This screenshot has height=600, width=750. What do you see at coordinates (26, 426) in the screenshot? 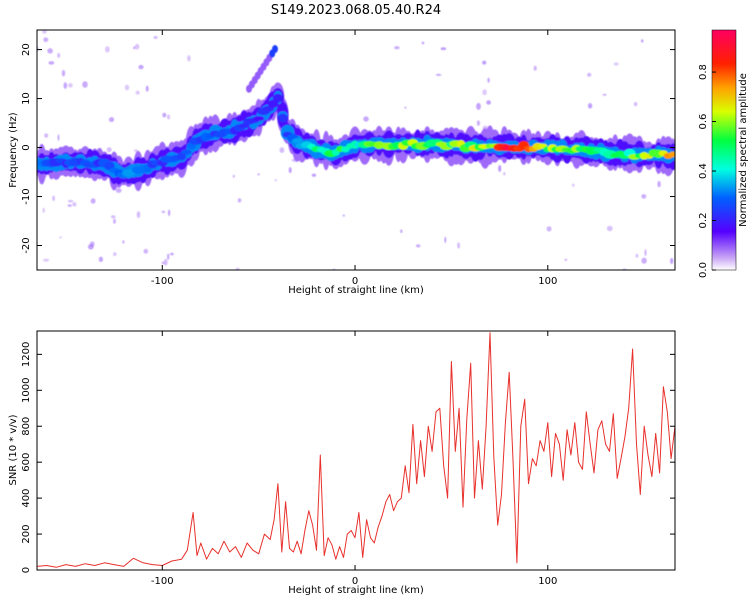
I see `y-tick-label: 800` at bounding box center [26, 426].